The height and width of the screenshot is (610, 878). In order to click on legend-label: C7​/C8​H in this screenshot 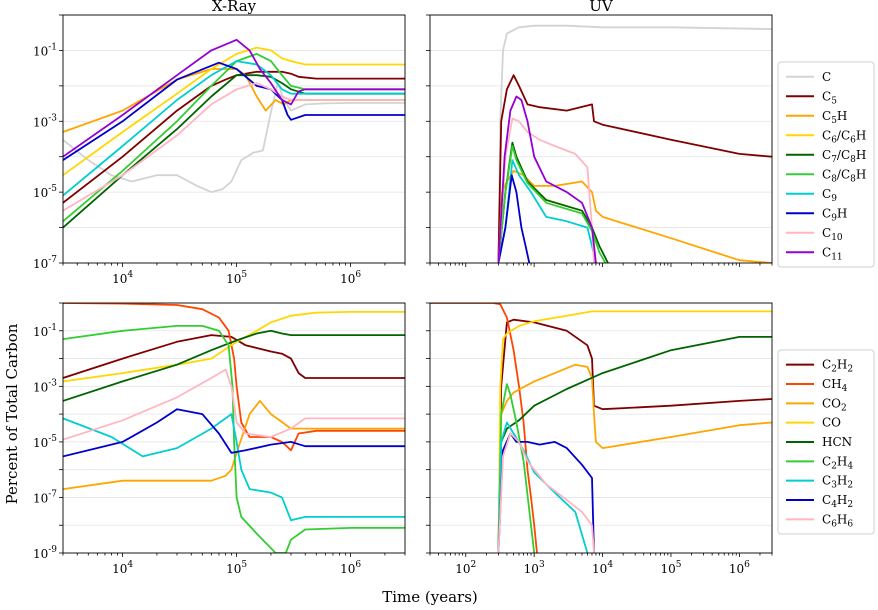, I will do `click(844, 156)`.